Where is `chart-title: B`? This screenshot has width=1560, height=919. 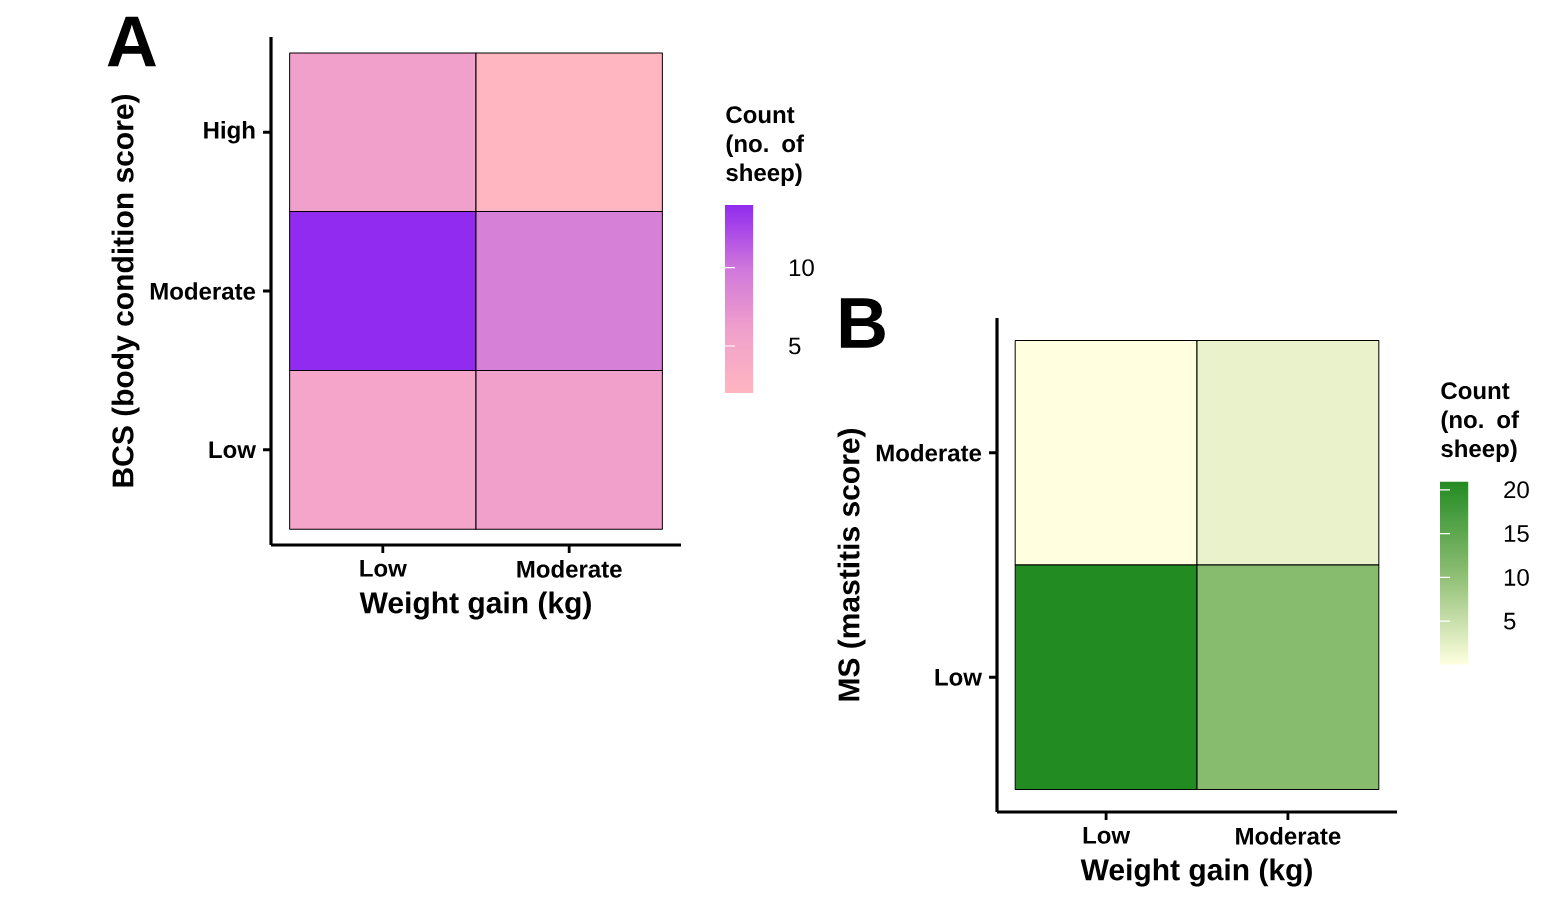
chart-title: B is located at coordinates (862, 323).